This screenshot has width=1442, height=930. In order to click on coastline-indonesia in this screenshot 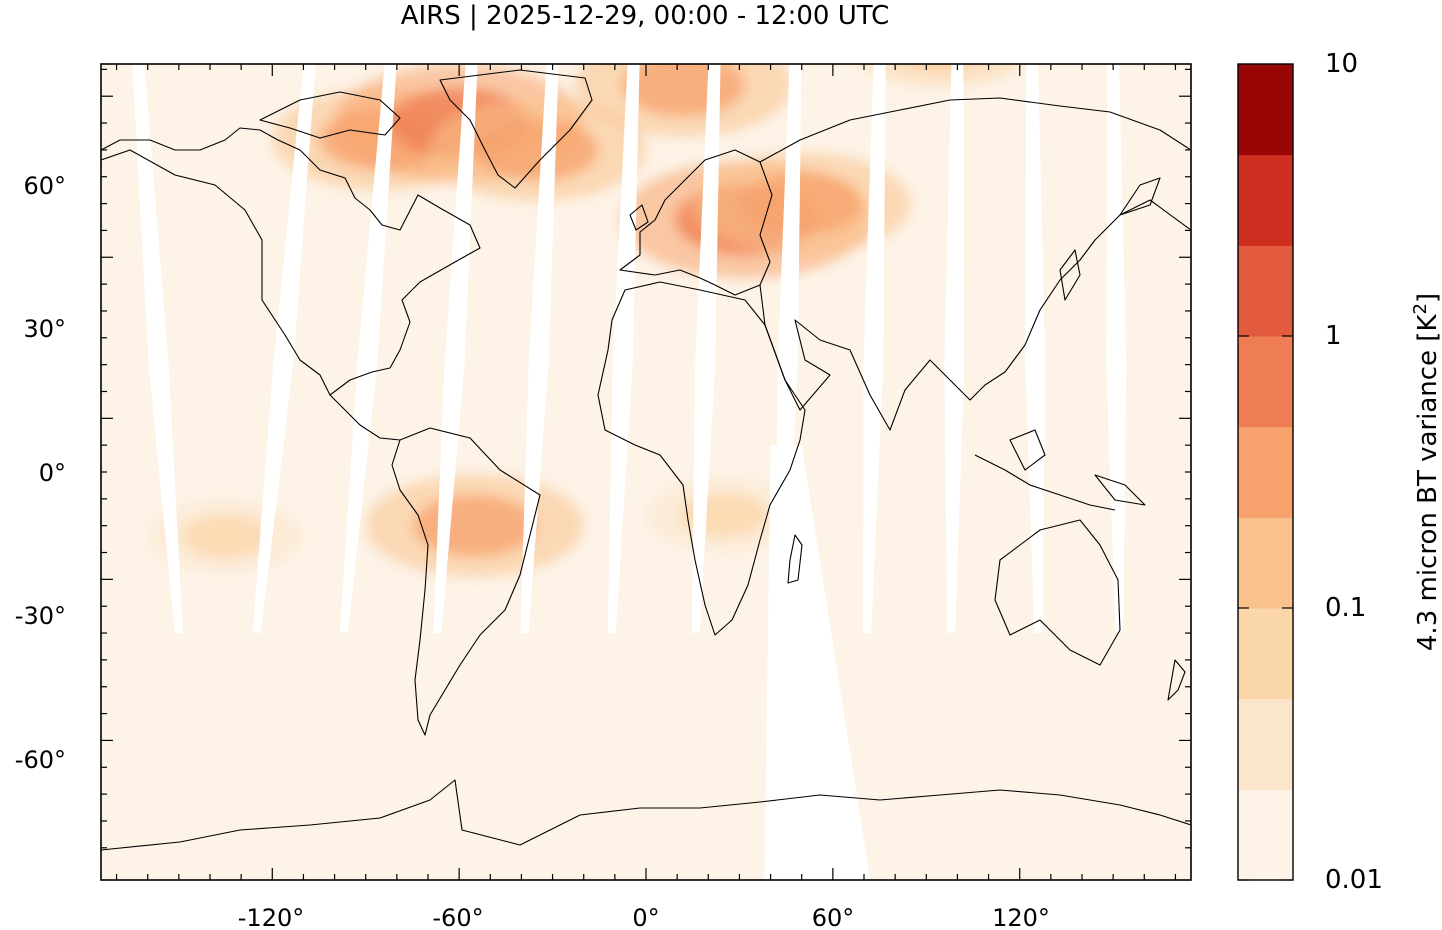, I will do `click(1045, 482)`.